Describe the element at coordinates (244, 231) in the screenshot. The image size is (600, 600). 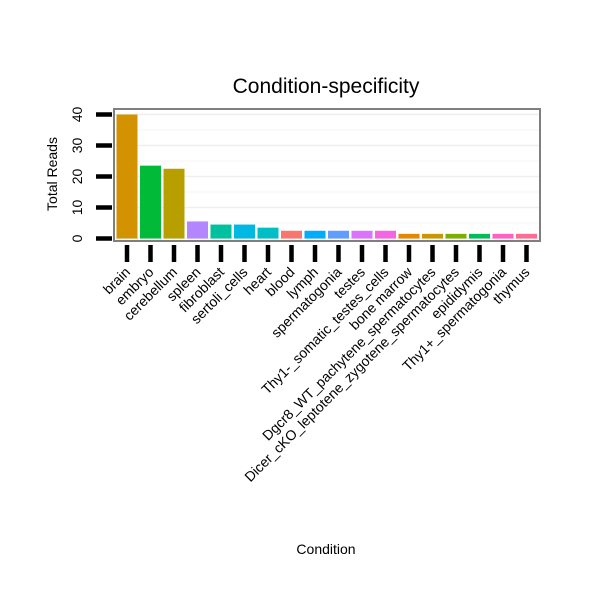
I see `bar-sertoli_cells` at that location.